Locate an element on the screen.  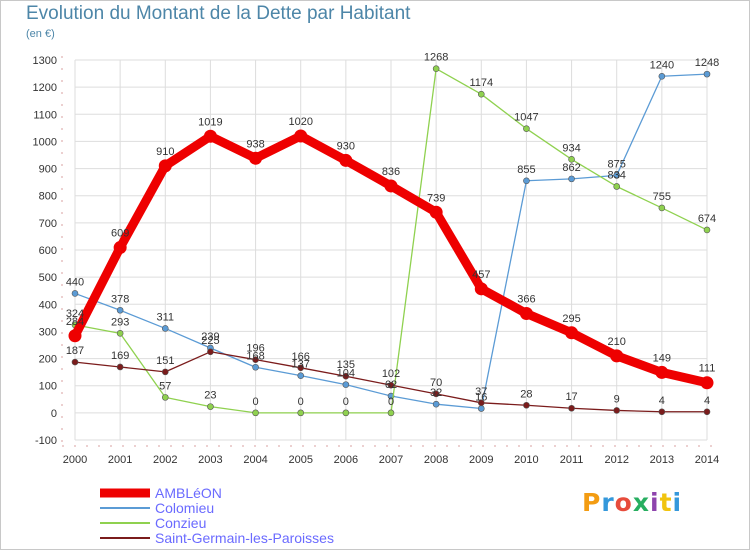
x-tick-label: 2001 is located at coordinates (120, 460).